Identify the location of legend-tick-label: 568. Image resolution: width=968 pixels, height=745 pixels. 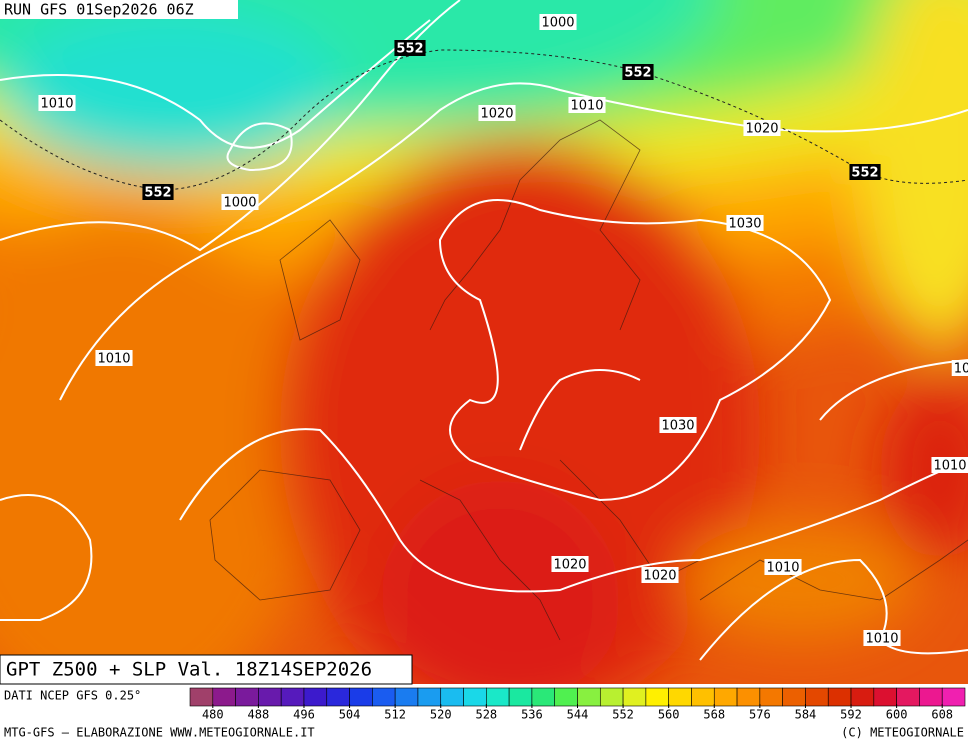
(714, 715).